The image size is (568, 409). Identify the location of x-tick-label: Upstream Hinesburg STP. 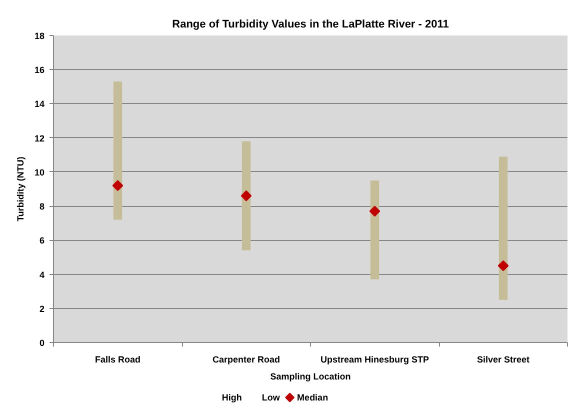
(375, 359).